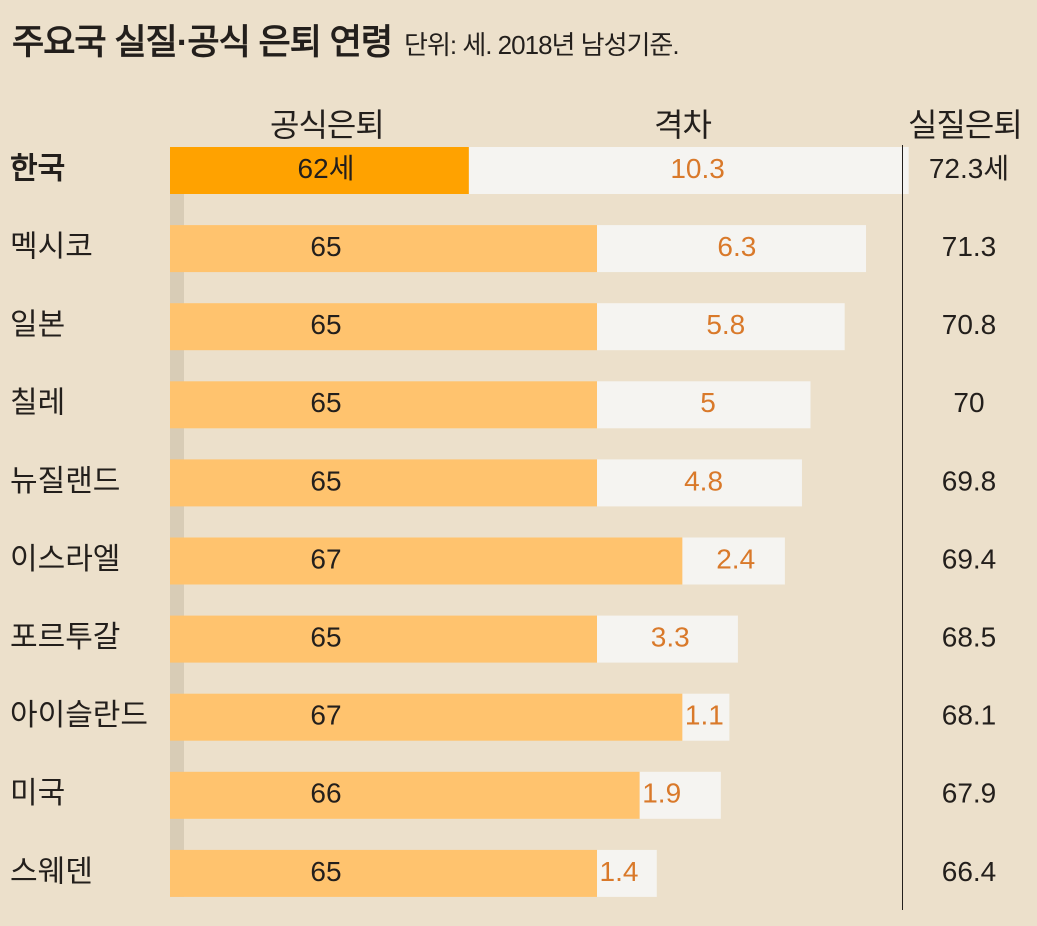 The image size is (1037, 926). What do you see at coordinates (736, 246) in the screenshot?
I see `gap-value-label: 6.3` at bounding box center [736, 246].